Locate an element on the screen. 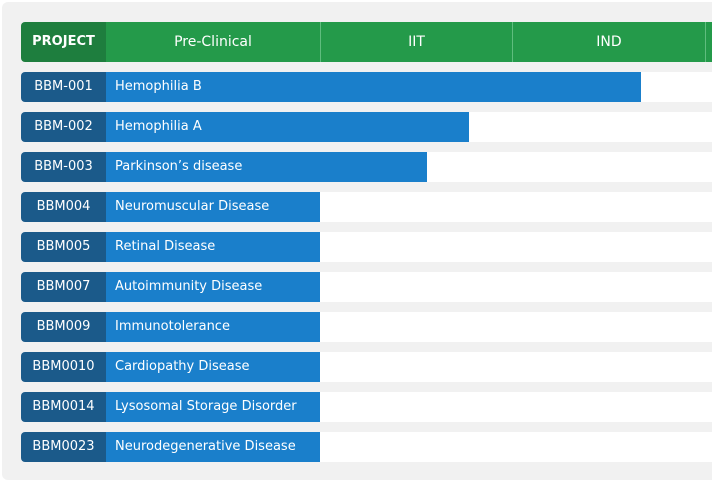 The width and height of the screenshot is (712, 483). project-name: Immunotolerance is located at coordinates (172, 326).